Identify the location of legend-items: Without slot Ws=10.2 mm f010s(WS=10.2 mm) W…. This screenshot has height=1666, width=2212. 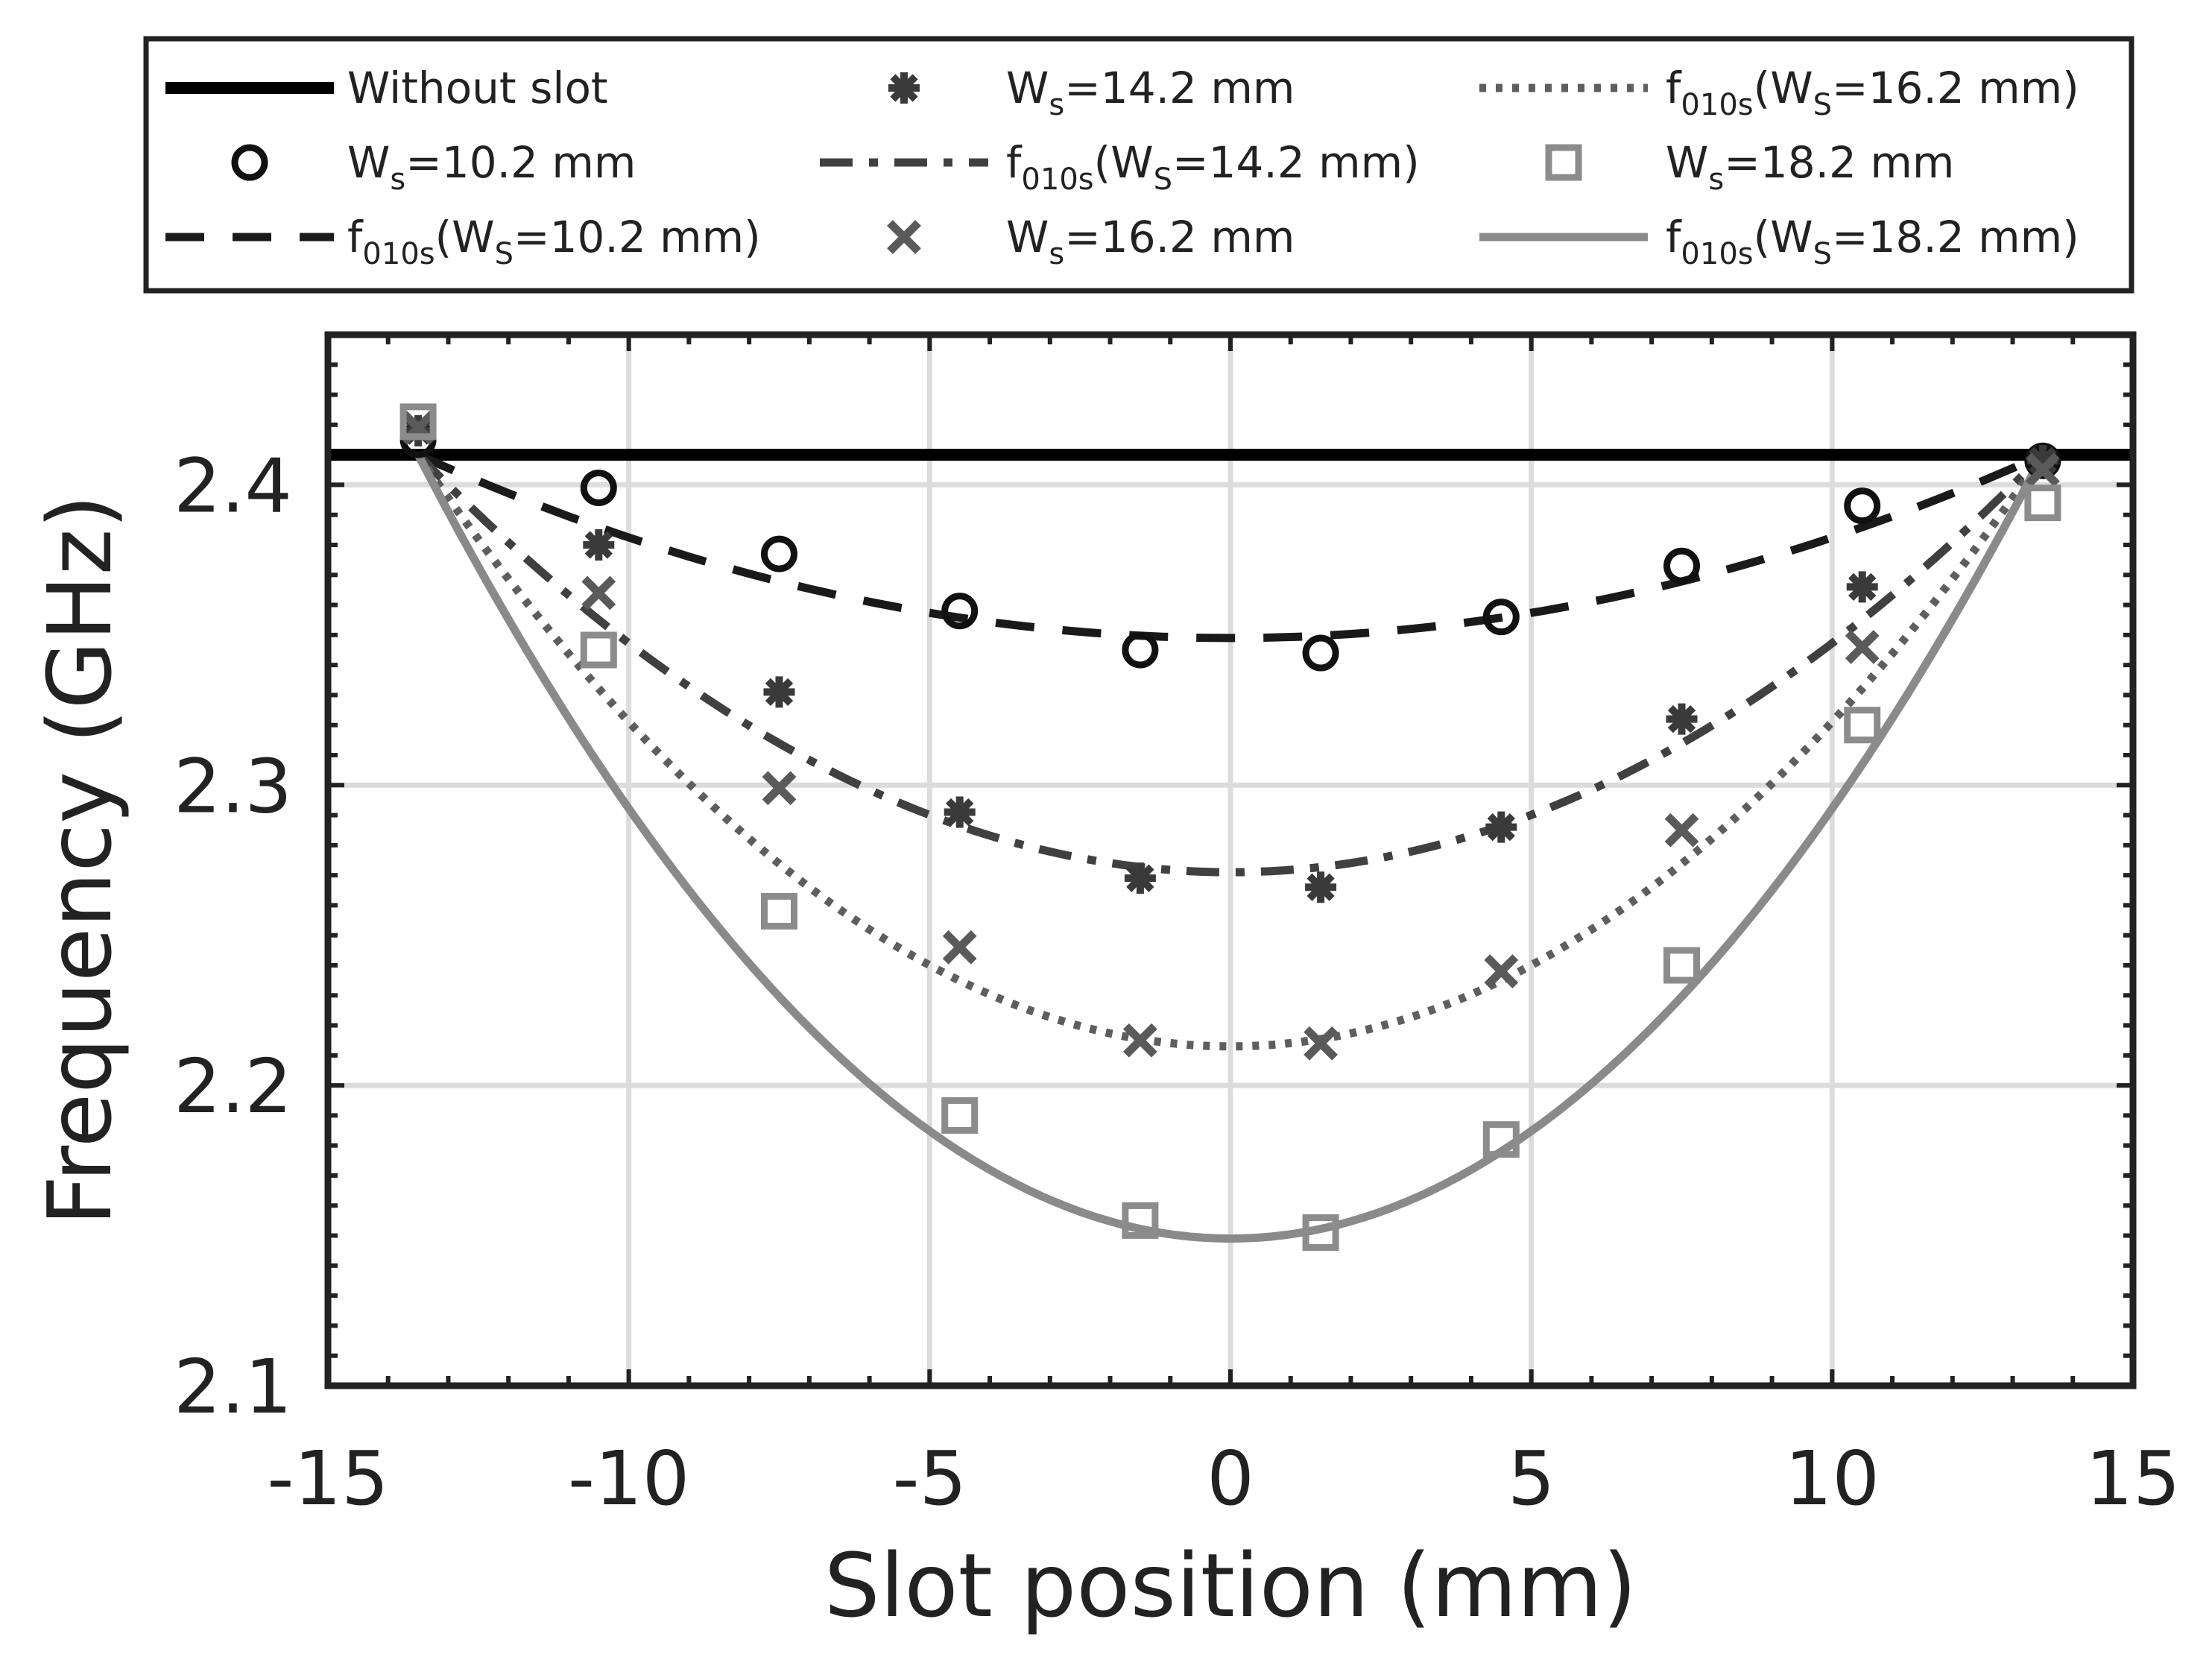
(1122, 167).